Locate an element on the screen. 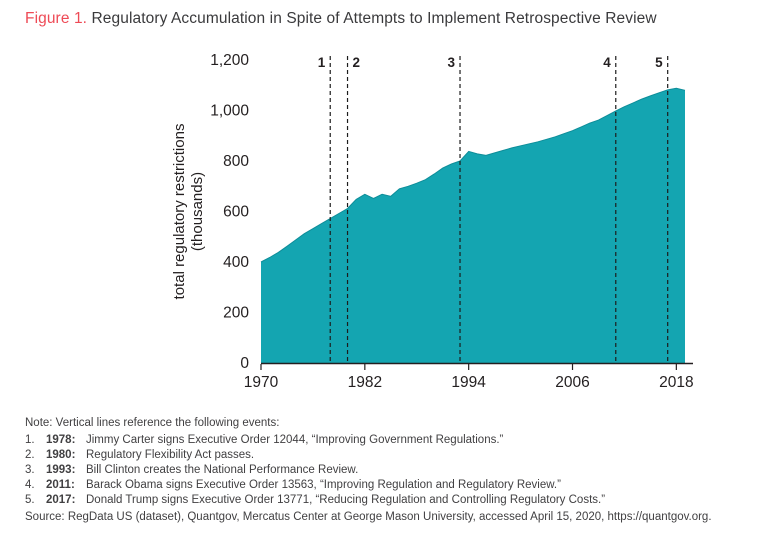  note-number: 3. is located at coordinates (30, 469).